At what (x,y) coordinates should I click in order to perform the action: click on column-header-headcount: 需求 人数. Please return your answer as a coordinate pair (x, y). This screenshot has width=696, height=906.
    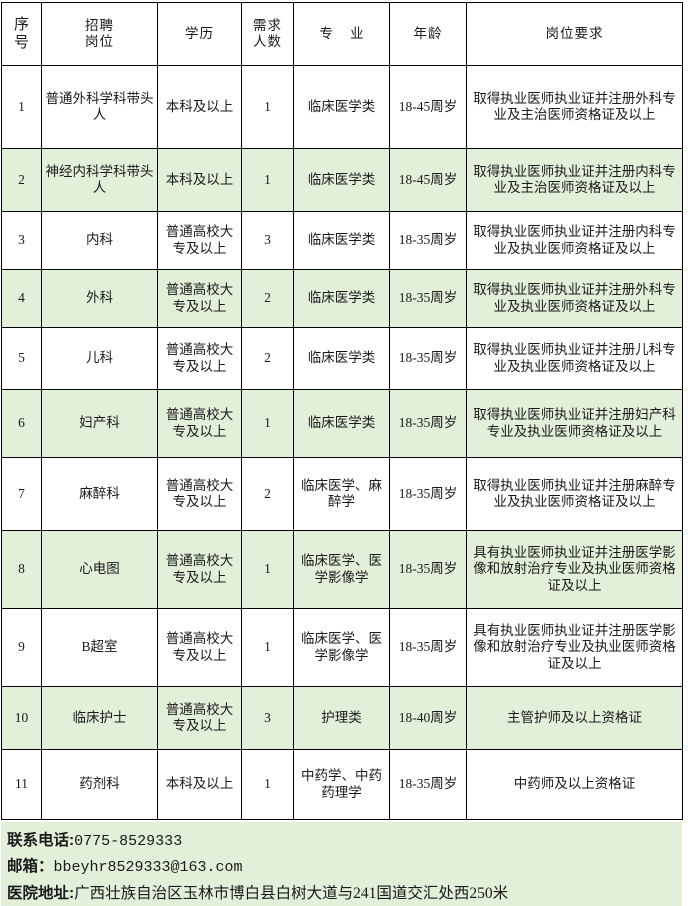
    Looking at the image, I should click on (267, 34).